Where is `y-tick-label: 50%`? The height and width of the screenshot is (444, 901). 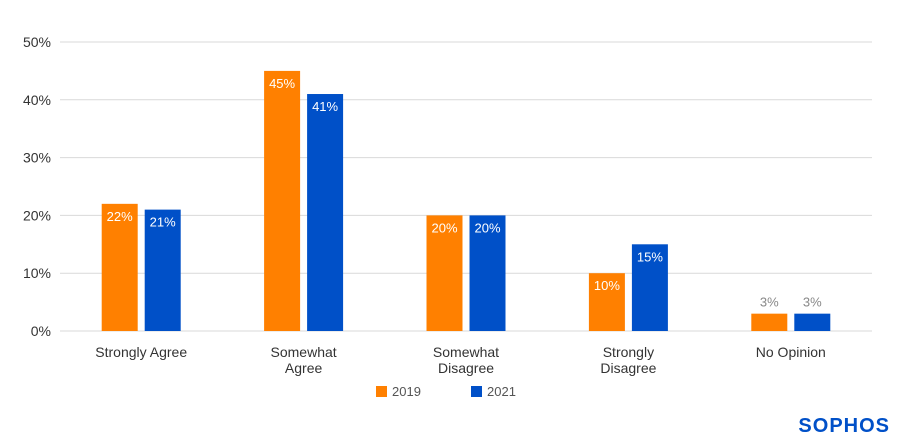
y-tick-label: 50% is located at coordinates (37, 42).